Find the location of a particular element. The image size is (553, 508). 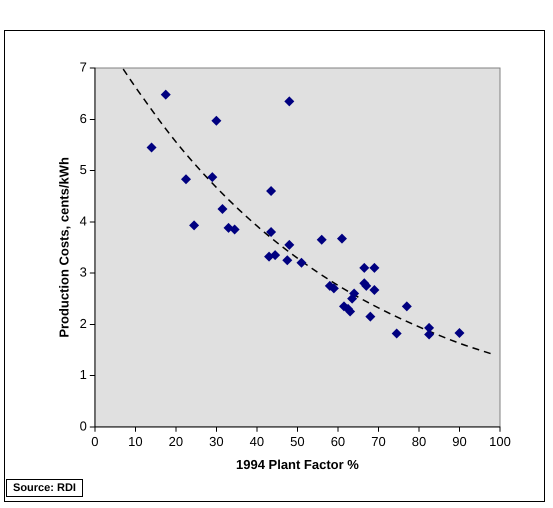

x-tick-label: 90 is located at coordinates (459, 442).